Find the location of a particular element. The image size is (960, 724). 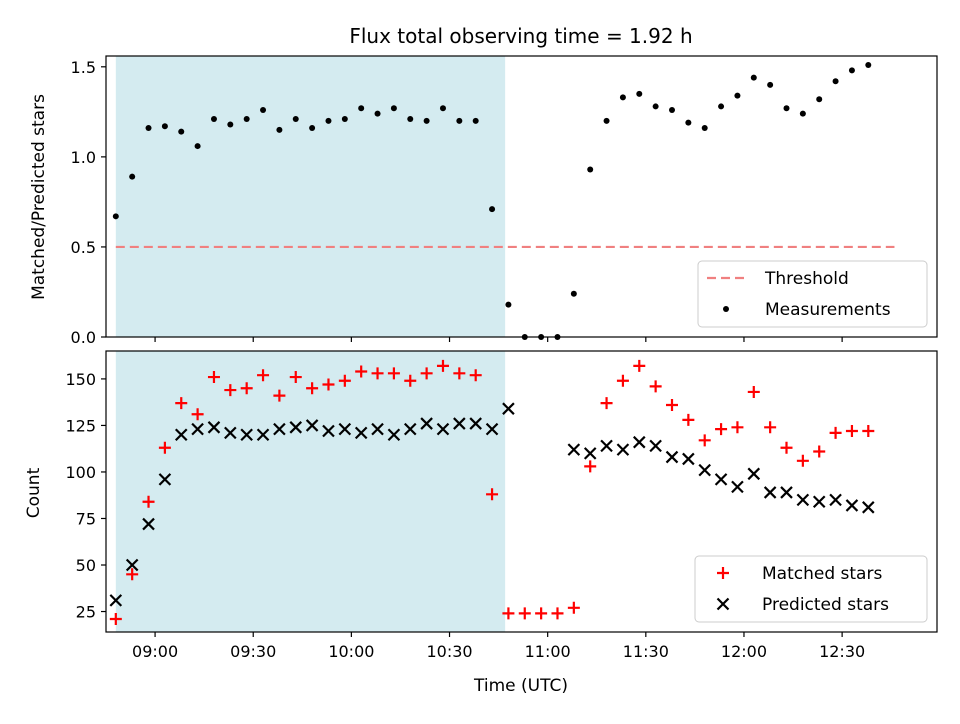

y-tick-label: 75 is located at coordinates (86, 518).